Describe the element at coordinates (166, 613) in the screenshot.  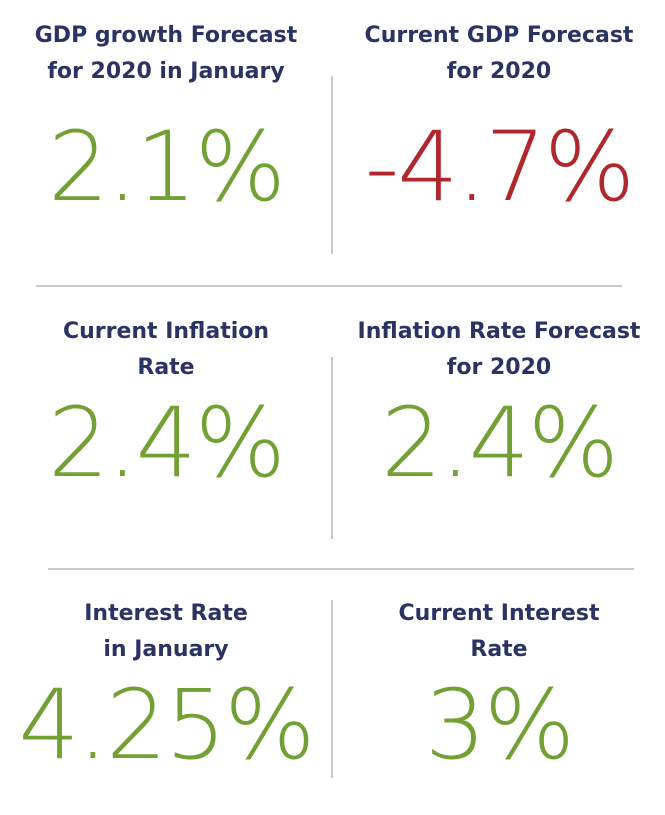
I see `card-label-line: Interest Rate` at that location.